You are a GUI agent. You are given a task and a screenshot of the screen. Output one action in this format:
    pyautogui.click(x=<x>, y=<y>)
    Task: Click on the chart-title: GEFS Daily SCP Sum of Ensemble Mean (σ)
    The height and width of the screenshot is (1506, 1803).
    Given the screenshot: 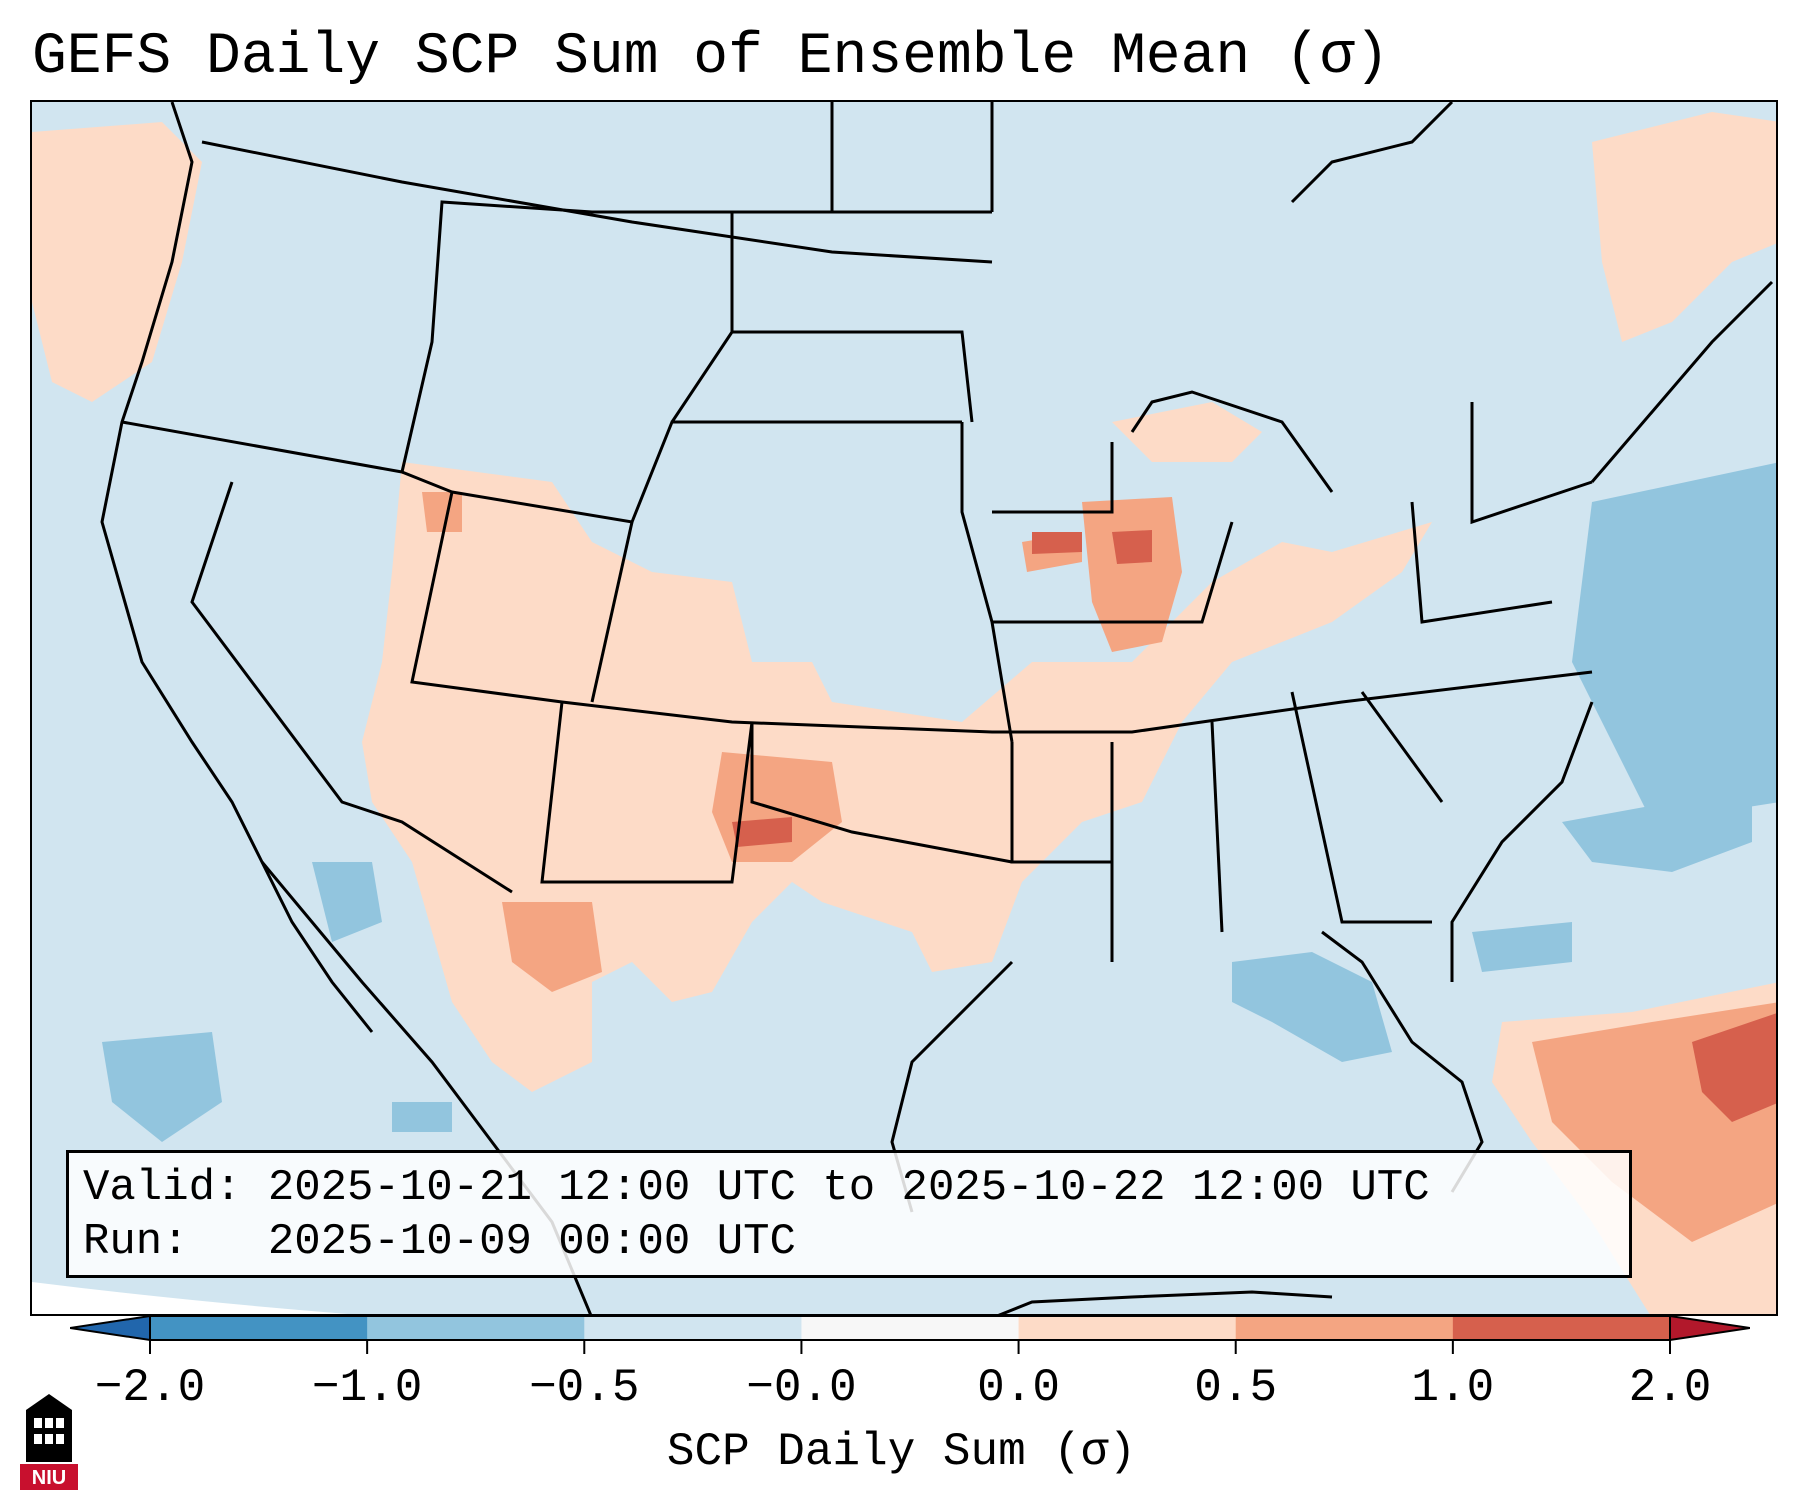 What is the action you would take?
    pyautogui.click(x=711, y=57)
    